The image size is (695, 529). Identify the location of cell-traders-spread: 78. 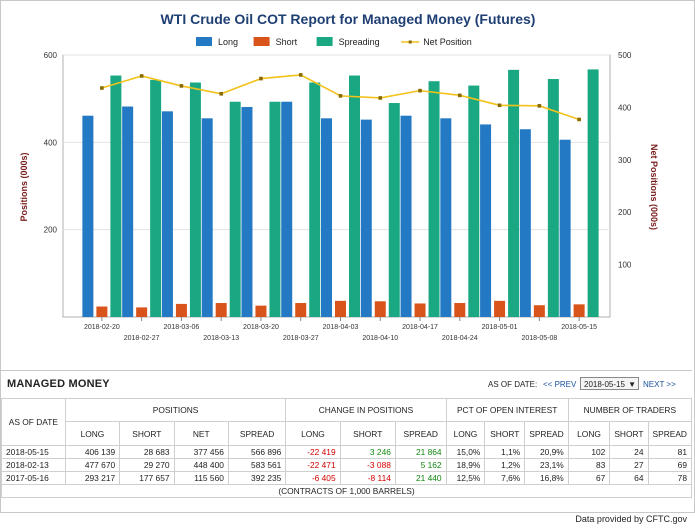
(669, 478).